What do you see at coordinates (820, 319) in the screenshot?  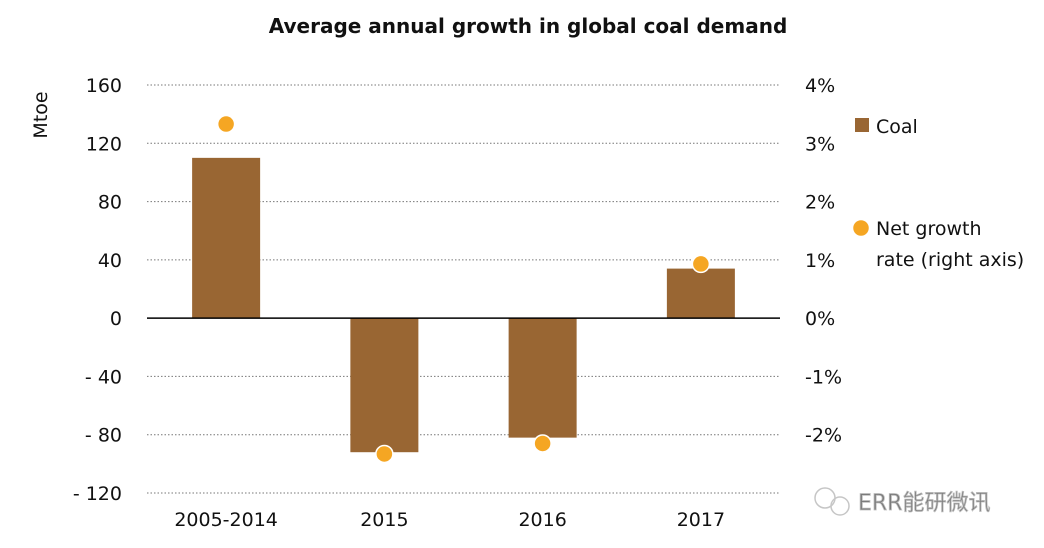 I see `y2-tick-label: 0%` at bounding box center [820, 319].